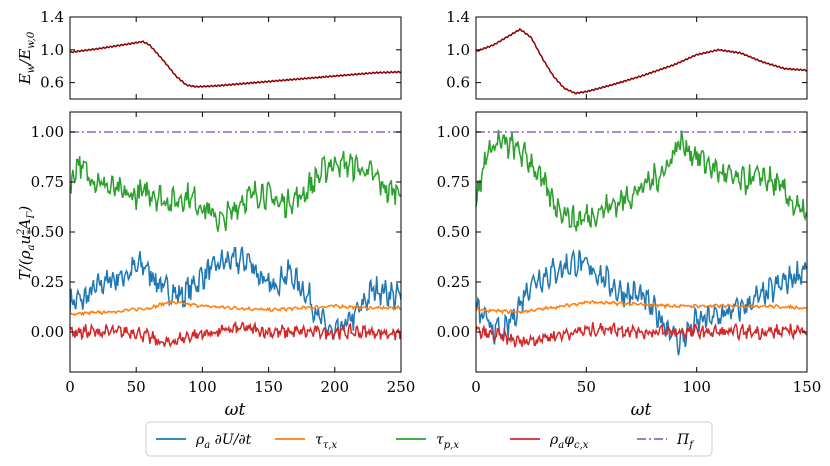 The height and width of the screenshot is (466, 830). I want to click on x-tick-label: 200, so click(334, 387).